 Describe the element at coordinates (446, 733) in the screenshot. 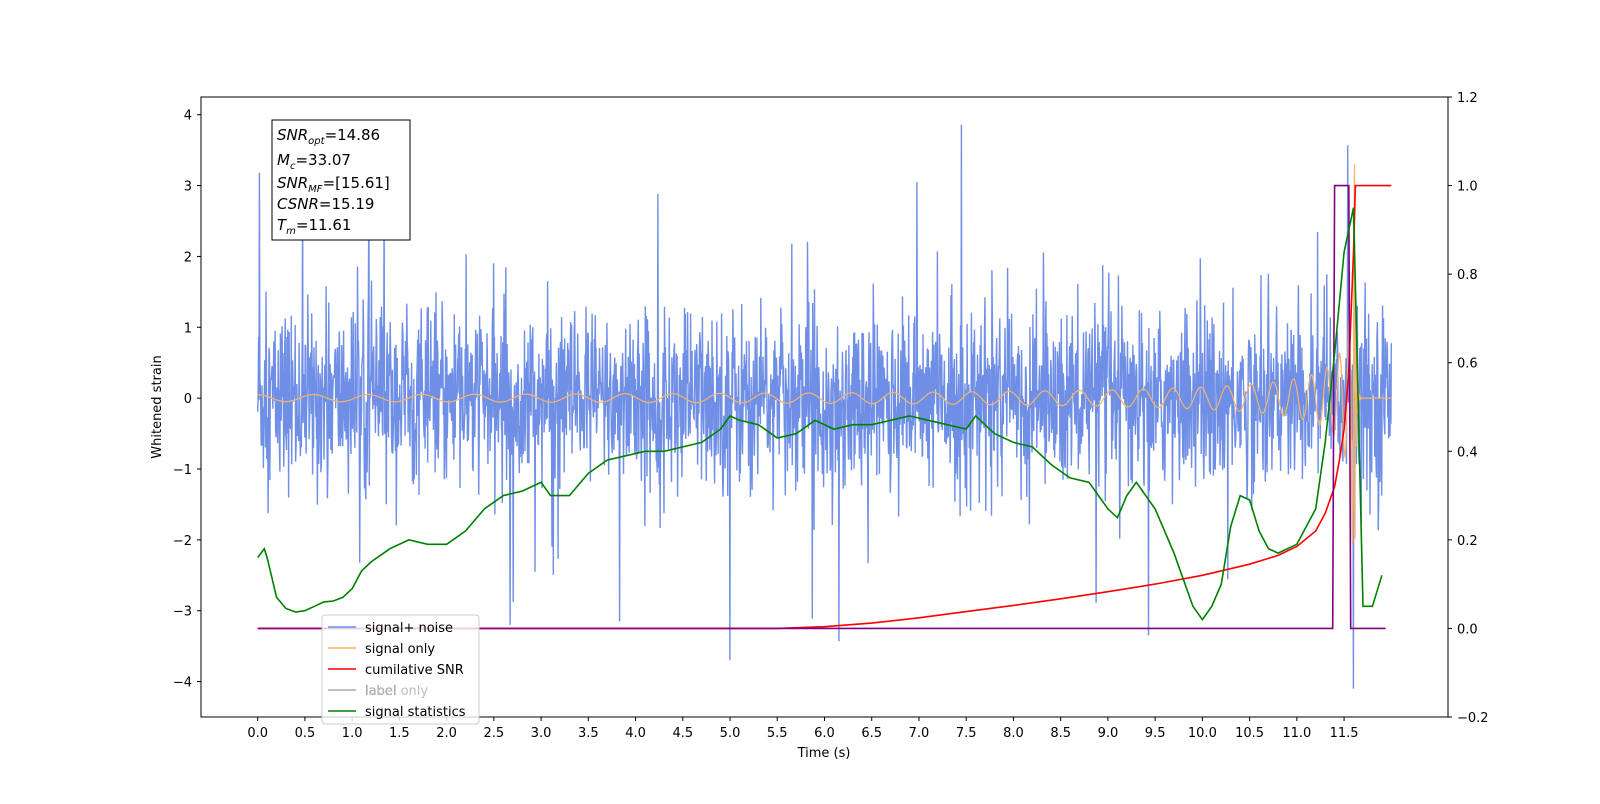

I see `x-tick-label: 2.0` at that location.